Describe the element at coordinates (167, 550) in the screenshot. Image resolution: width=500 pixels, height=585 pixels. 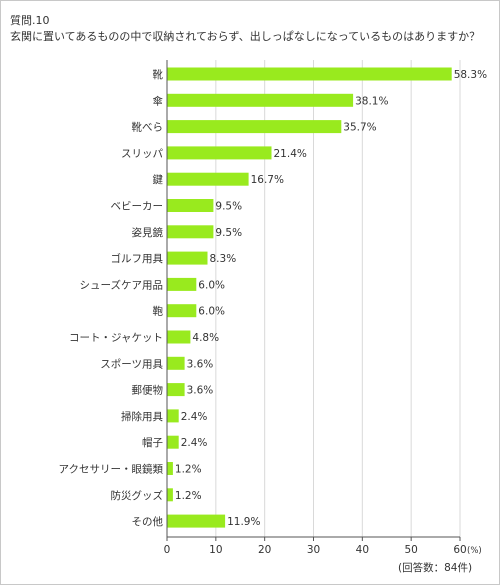
I see `x-tick-label-0: 0` at that location.